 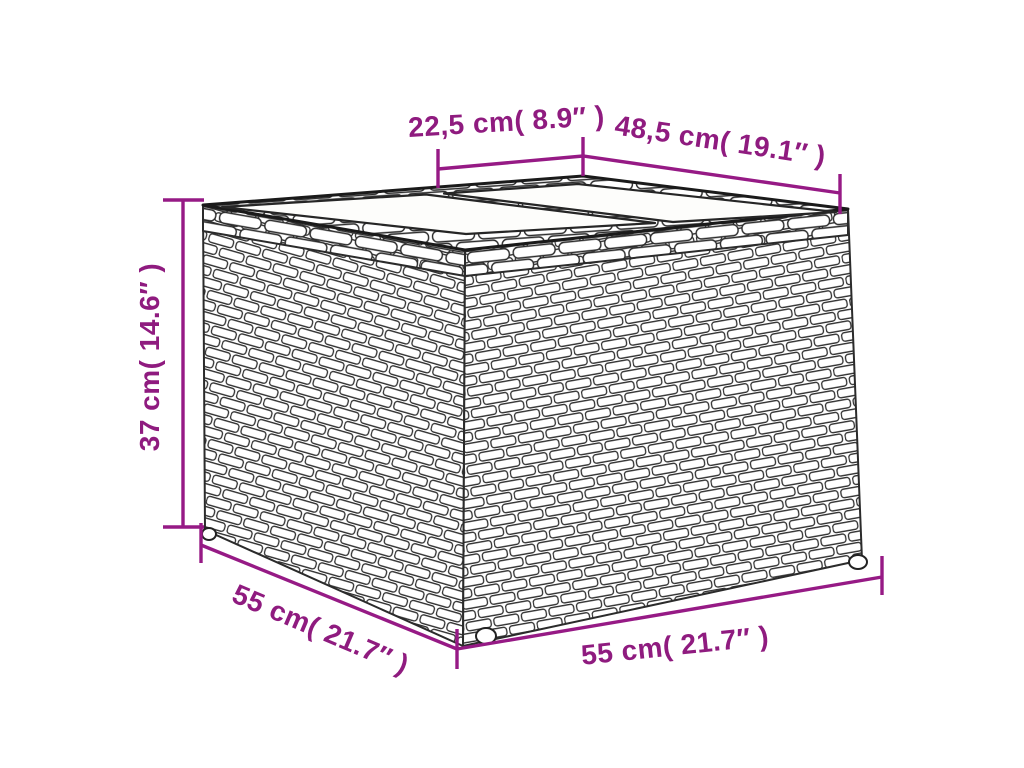 What do you see at coordinates (669, 612) in the screenshot?
I see `width-dimension` at bounding box center [669, 612].